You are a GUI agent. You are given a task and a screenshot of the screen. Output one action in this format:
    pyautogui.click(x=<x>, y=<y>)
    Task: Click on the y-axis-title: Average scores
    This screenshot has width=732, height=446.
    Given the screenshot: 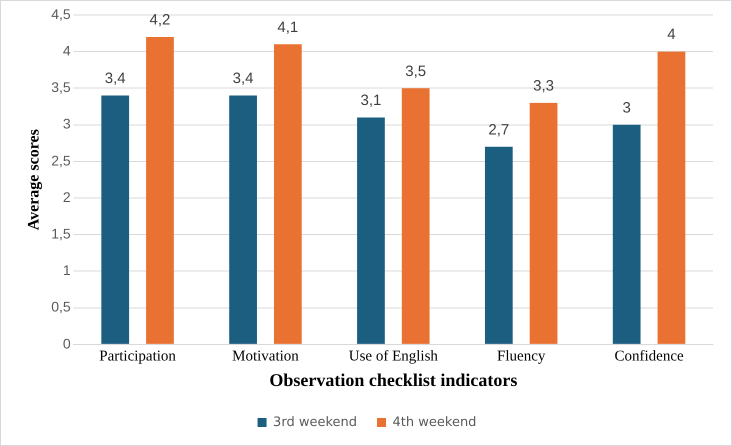 What is the action you would take?
    pyautogui.click(x=34, y=179)
    